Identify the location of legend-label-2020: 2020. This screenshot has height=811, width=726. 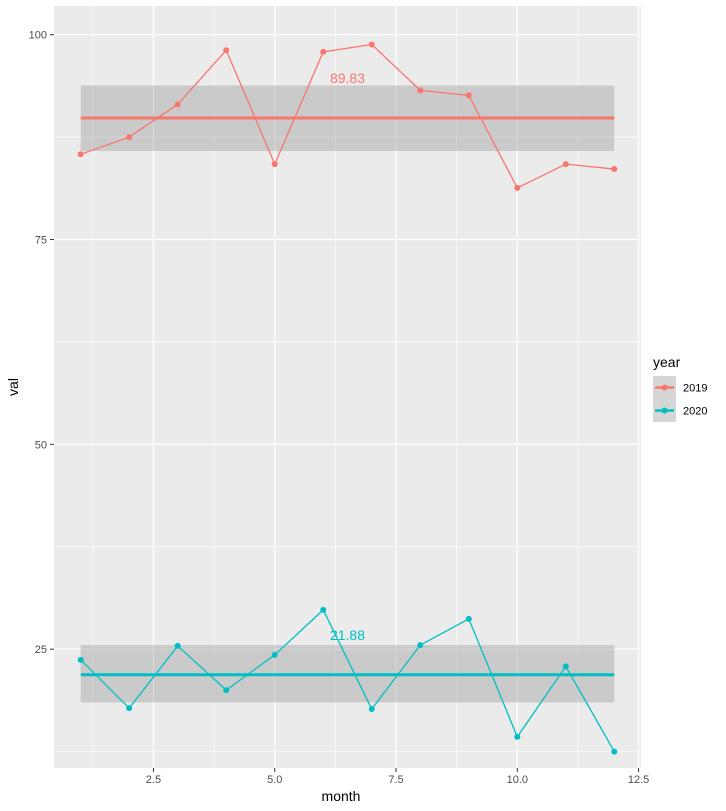
(695, 412).